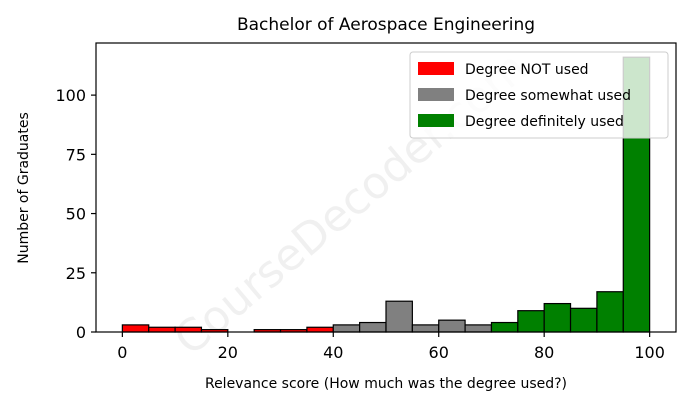  Describe the element at coordinates (24, 188) in the screenshot. I see `y-axis-label: Number of Graduates` at that location.